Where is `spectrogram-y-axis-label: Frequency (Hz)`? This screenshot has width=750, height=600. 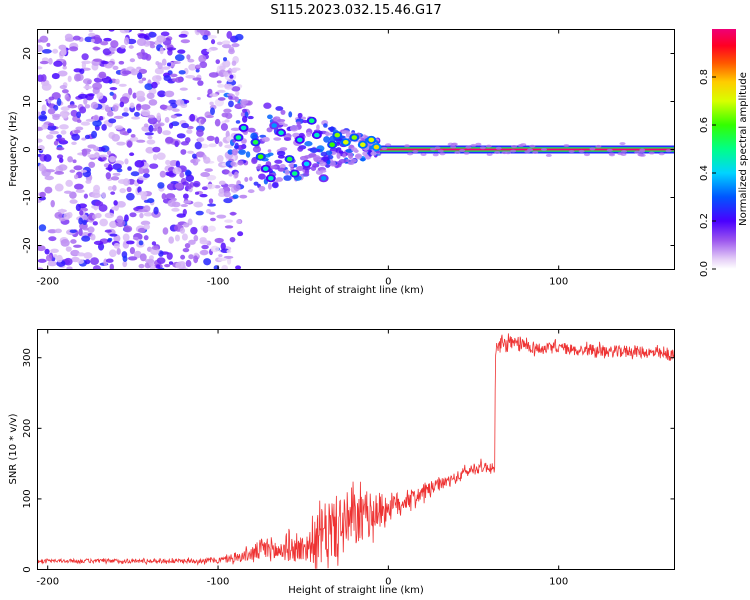 spectrogram-y-axis-label: Frequency (Hz) is located at coordinates (13, 149).